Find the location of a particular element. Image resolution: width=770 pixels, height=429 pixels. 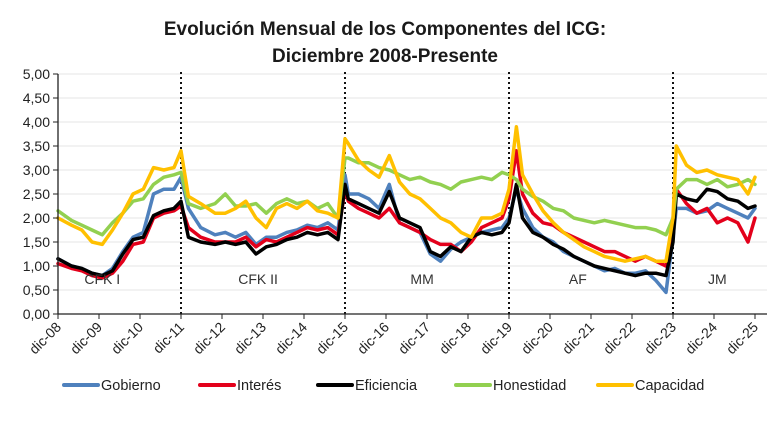

legend-label: Eficiencia is located at coordinates (386, 386).